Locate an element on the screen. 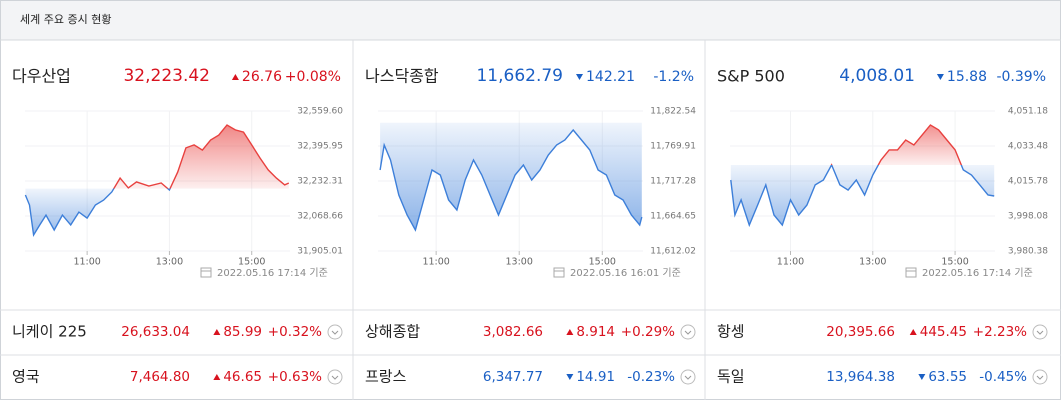 This screenshot has width=1061, height=400. index-name: S&P 500 is located at coordinates (751, 76).